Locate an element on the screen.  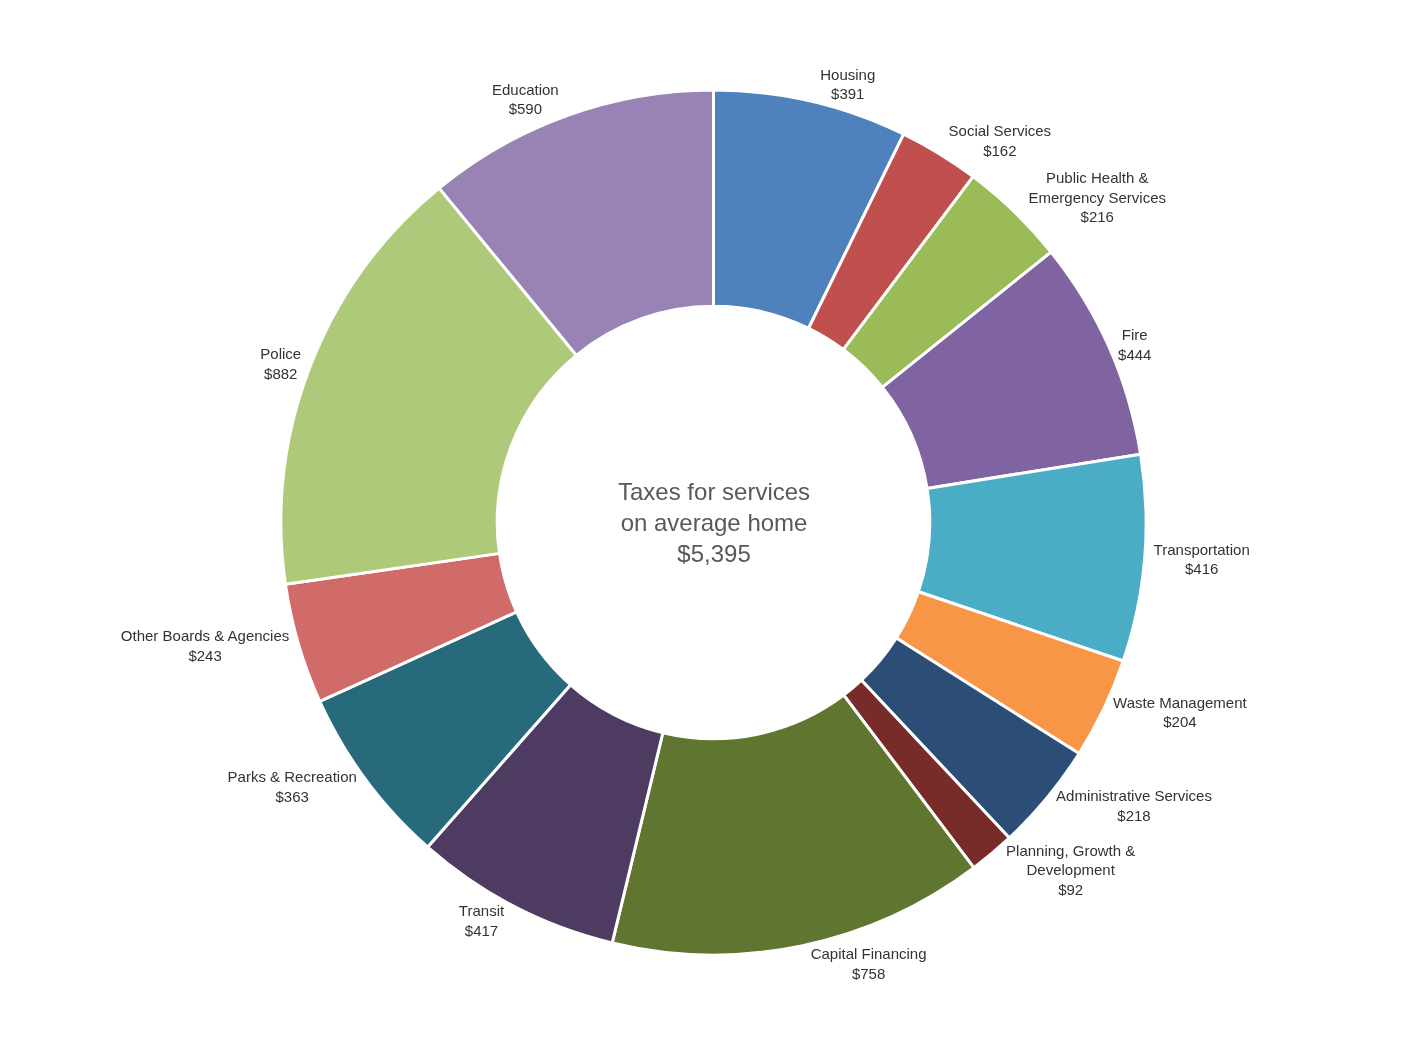
data-label: $92 is located at coordinates (1071, 889).